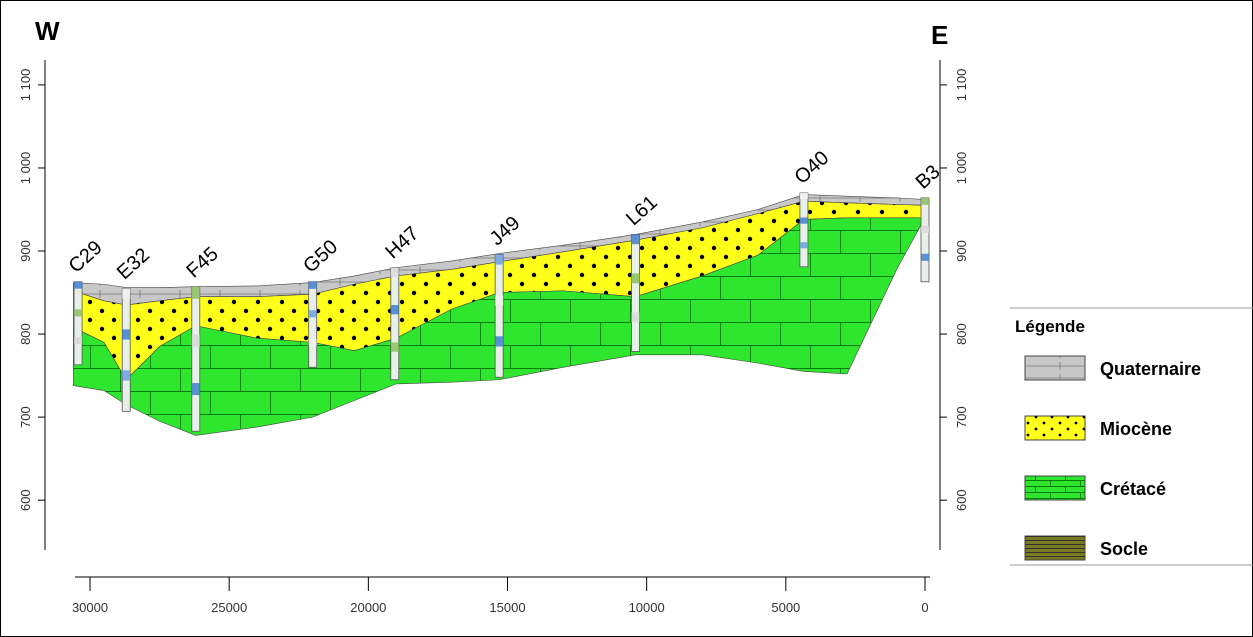 The width and height of the screenshot is (1253, 637). Describe the element at coordinates (25, 85) in the screenshot. I see `y-tick-label: 1 100` at that location.